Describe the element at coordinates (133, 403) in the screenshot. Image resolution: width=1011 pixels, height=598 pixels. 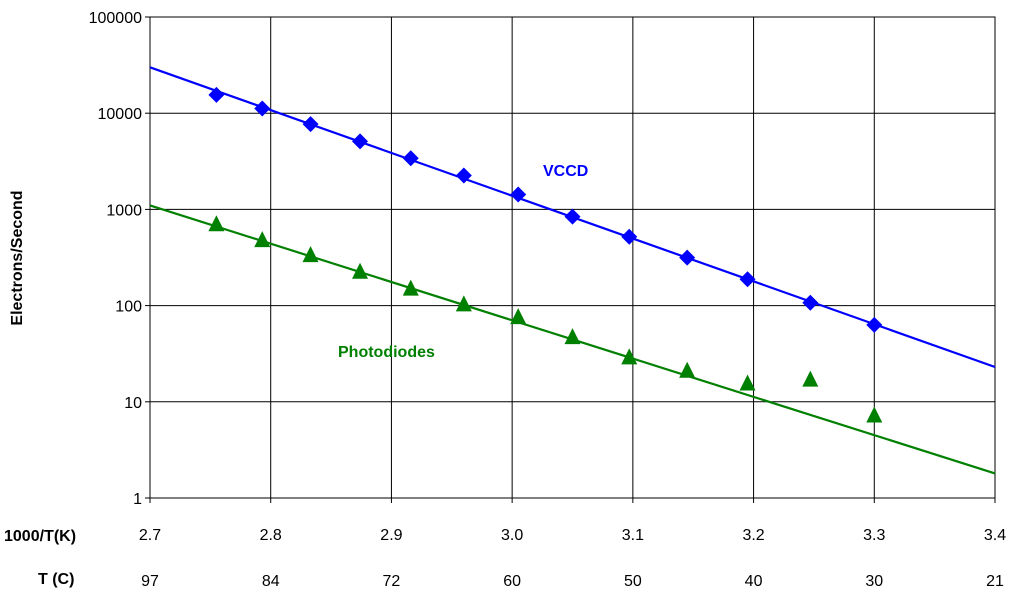
I see `y-tick-label: 10` at that location.